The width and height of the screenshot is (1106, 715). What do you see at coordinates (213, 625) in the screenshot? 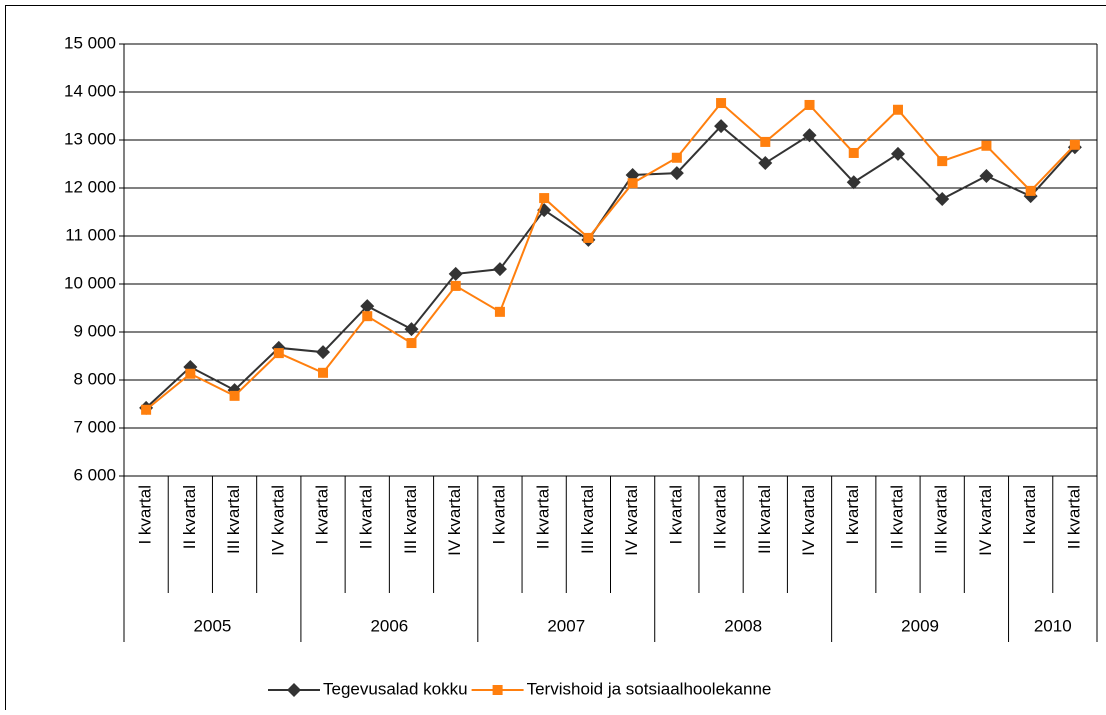
I see `year-label: 2005` at bounding box center [213, 625].